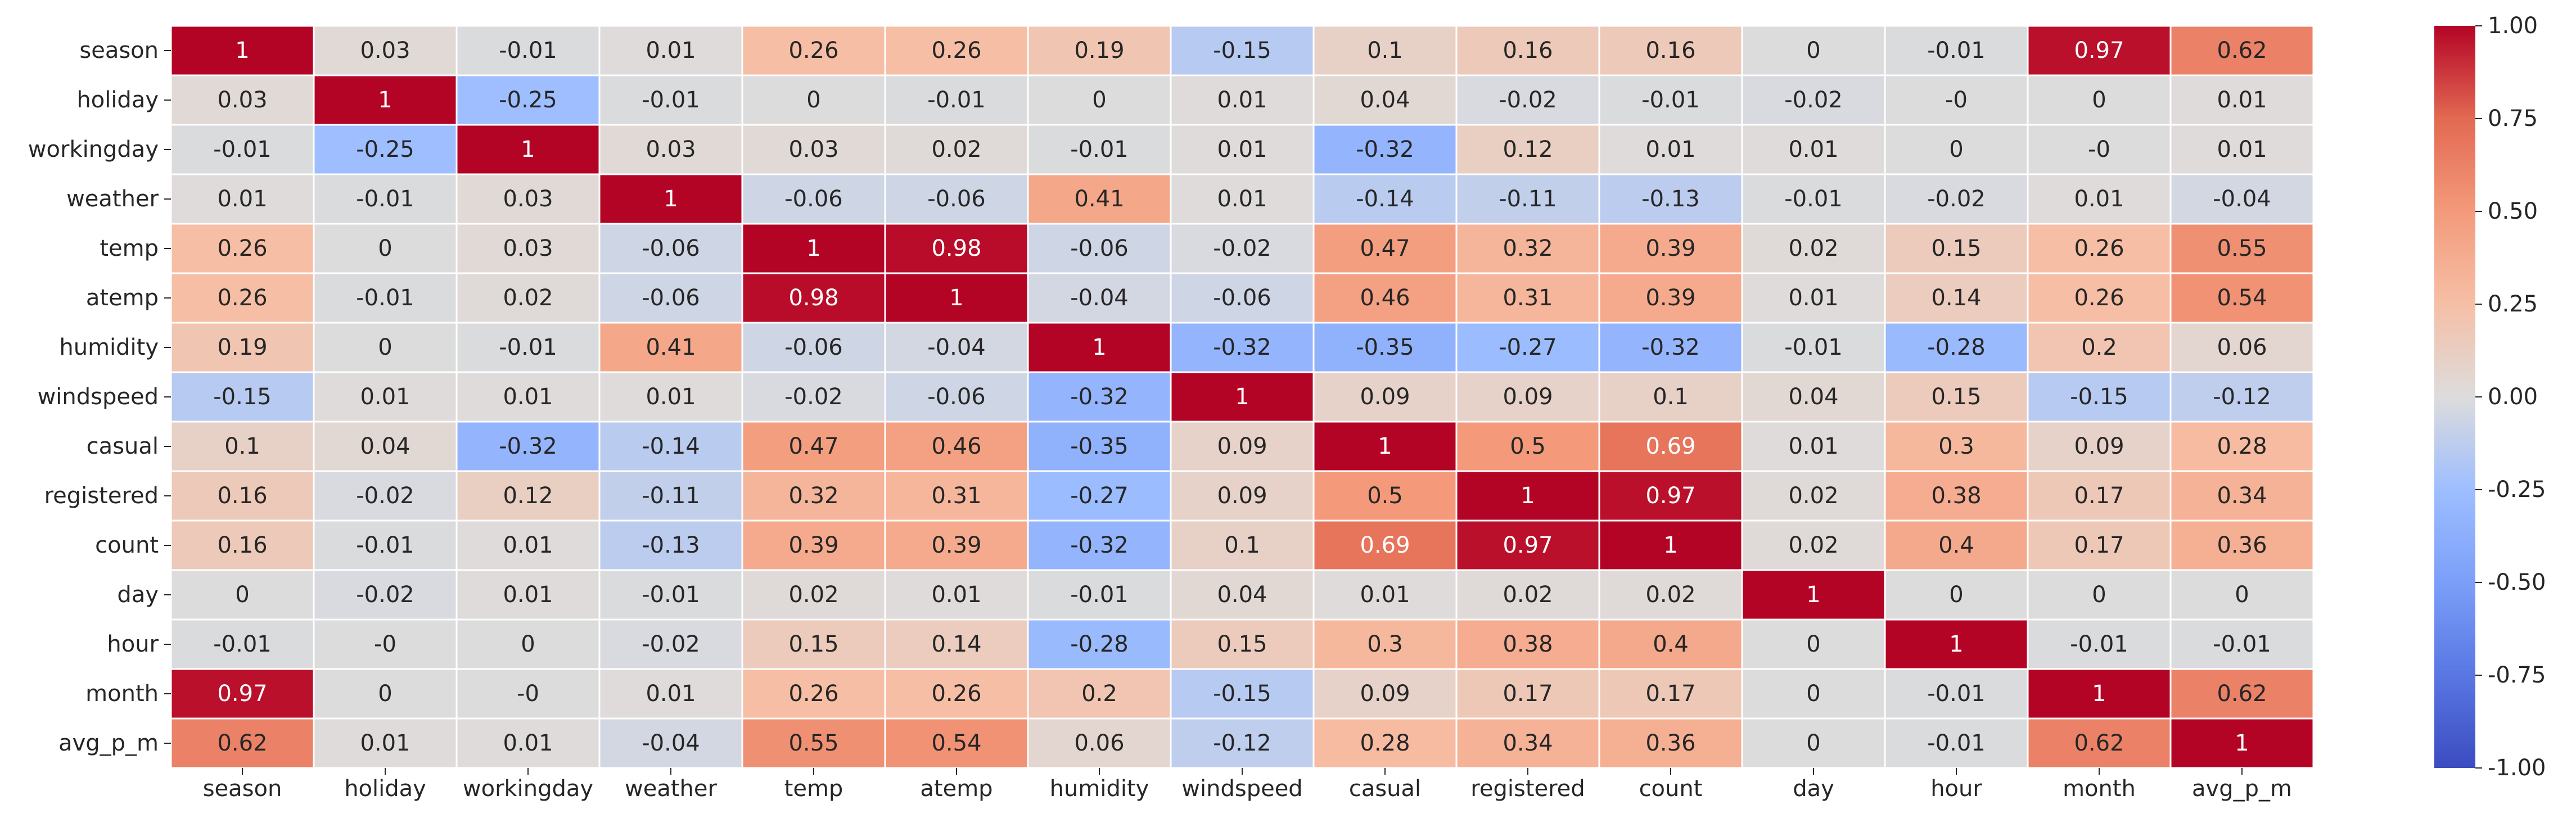 This screenshot has width=2576, height=827. Describe the element at coordinates (123, 446) in the screenshot. I see `y-tick-label: casual` at that location.